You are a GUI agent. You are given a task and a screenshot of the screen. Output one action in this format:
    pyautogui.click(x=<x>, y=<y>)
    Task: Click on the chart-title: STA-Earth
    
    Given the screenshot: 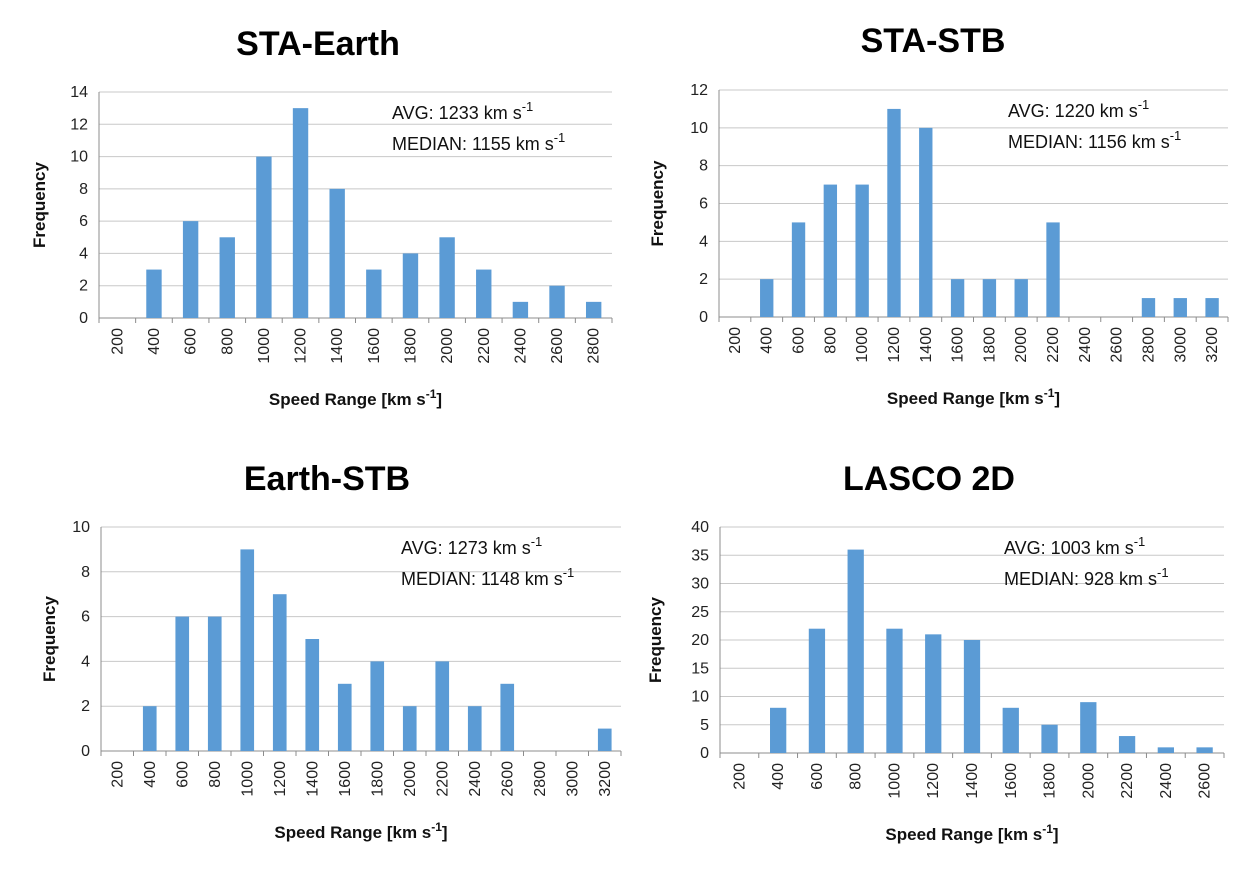 What is the action you would take?
    pyautogui.click(x=318, y=44)
    